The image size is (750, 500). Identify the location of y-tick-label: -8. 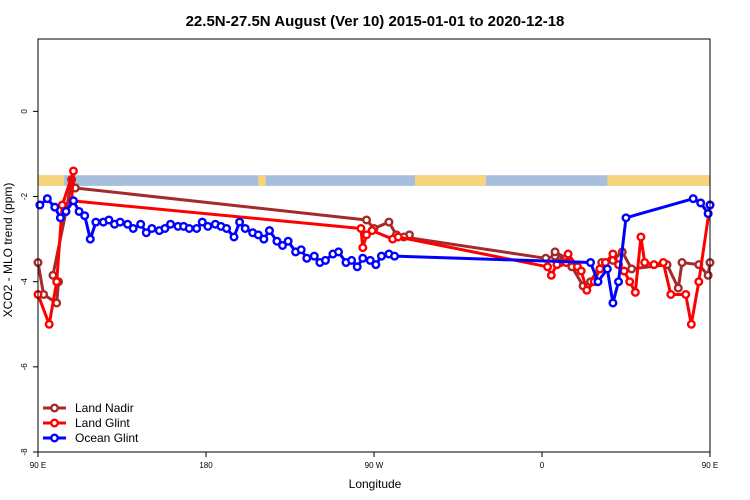
(24, 452).